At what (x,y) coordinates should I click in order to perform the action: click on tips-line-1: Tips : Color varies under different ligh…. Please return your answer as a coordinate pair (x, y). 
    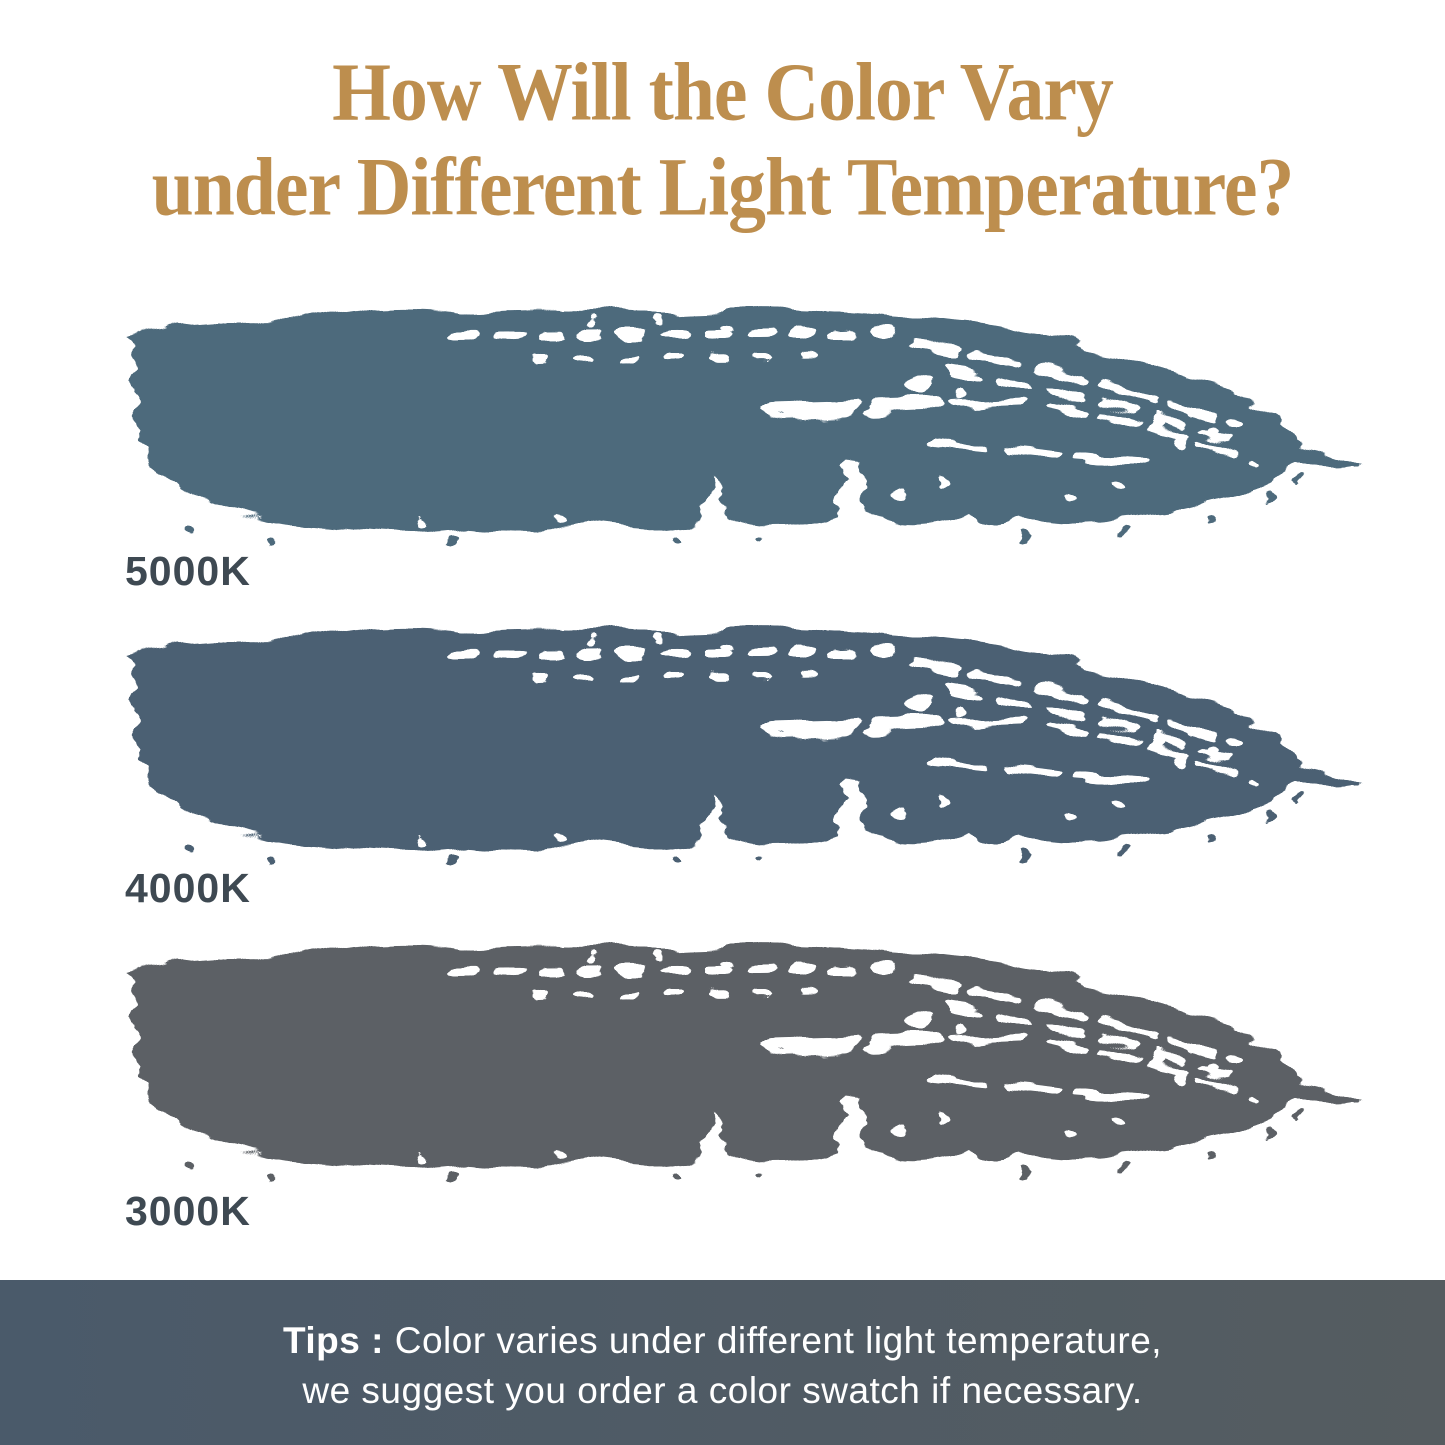
    Looking at the image, I should click on (722, 1341).